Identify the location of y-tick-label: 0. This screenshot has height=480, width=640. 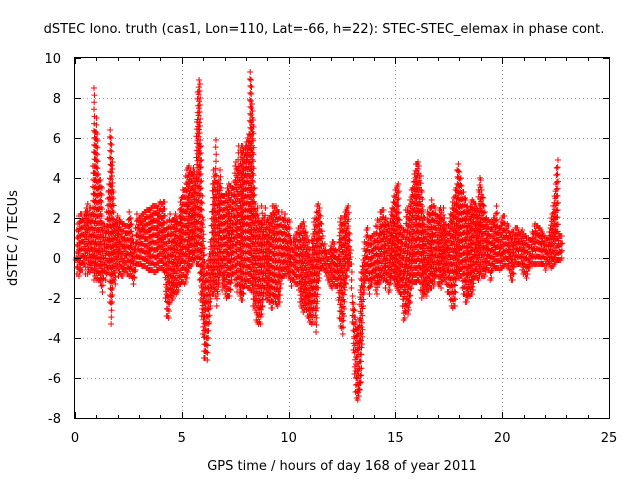
(57, 259).